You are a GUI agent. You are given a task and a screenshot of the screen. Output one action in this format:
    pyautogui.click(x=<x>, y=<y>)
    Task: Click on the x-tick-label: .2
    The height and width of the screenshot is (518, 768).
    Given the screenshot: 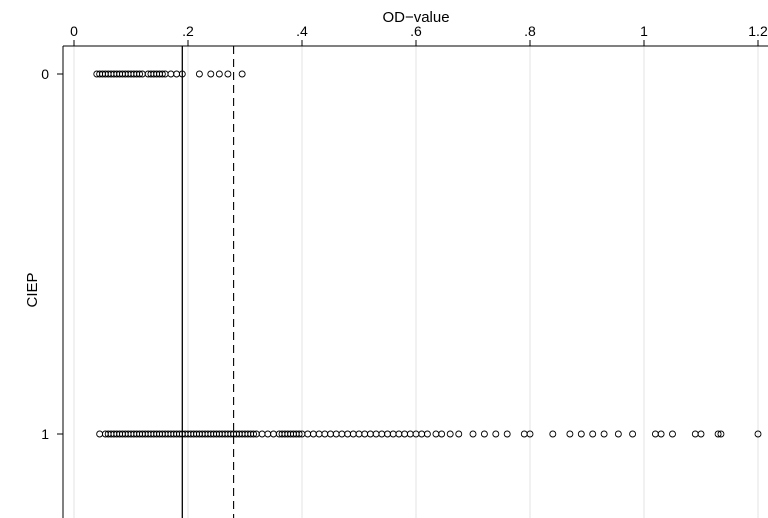 What is the action you would take?
    pyautogui.click(x=188, y=31)
    